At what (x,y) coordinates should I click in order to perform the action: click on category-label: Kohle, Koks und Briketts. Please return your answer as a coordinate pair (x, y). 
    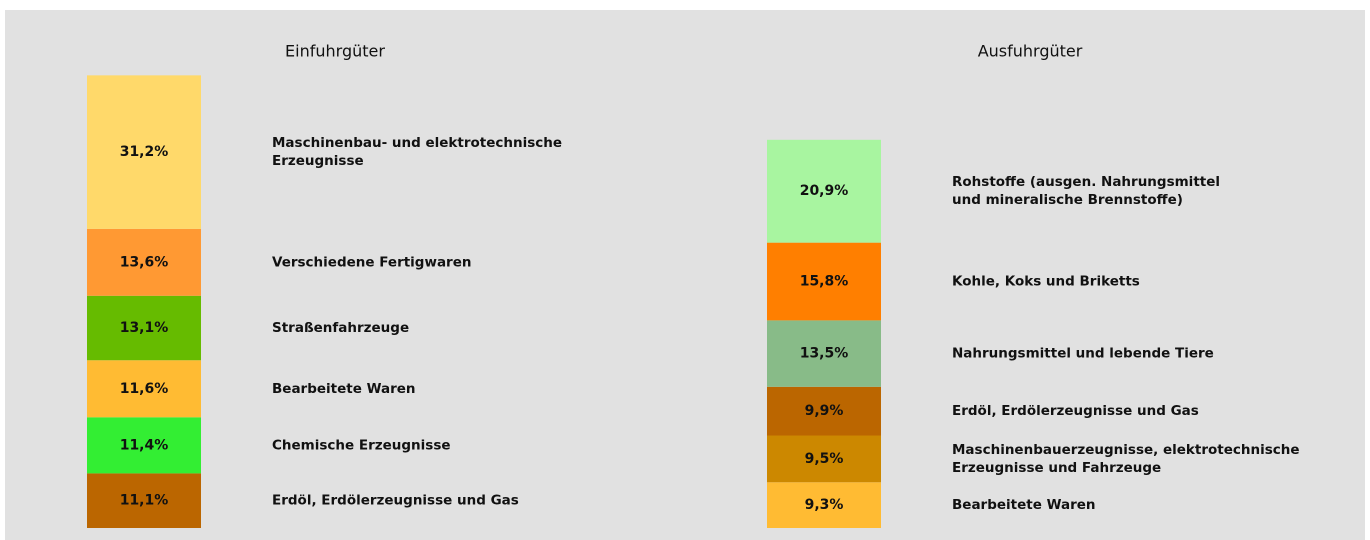
    Looking at the image, I should click on (1046, 282).